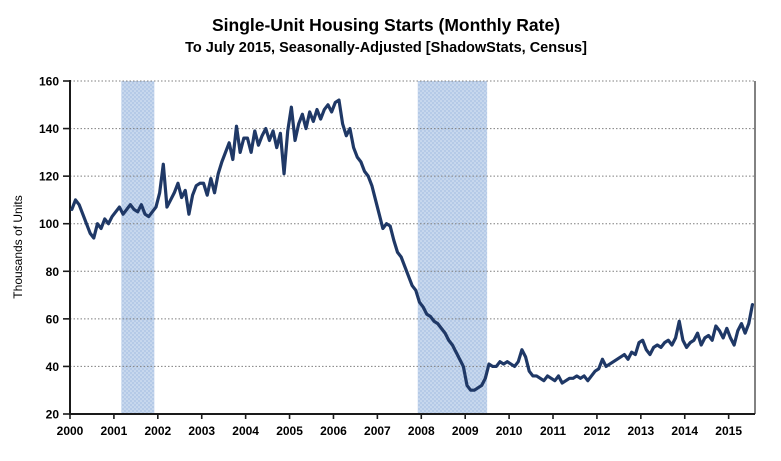 Image resolution: width=781 pixels, height=461 pixels. I want to click on y-tick-label: 140, so click(49, 129).